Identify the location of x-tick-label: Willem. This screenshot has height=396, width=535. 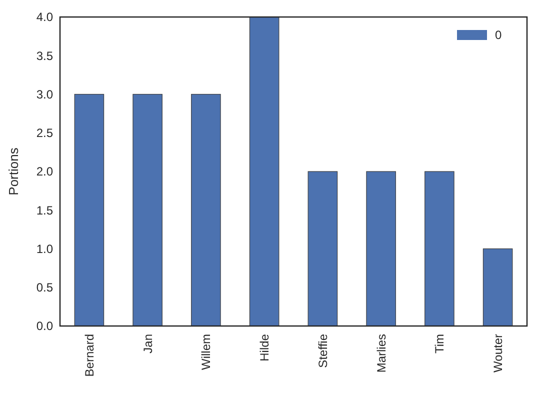
(206, 352).